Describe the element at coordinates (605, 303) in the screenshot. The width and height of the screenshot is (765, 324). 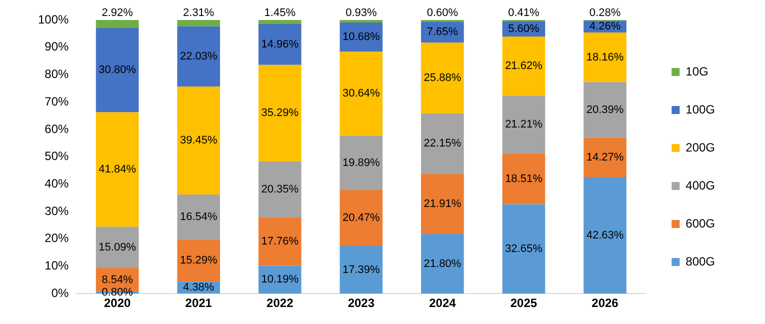
I see `x-tick-label: 2026` at that location.